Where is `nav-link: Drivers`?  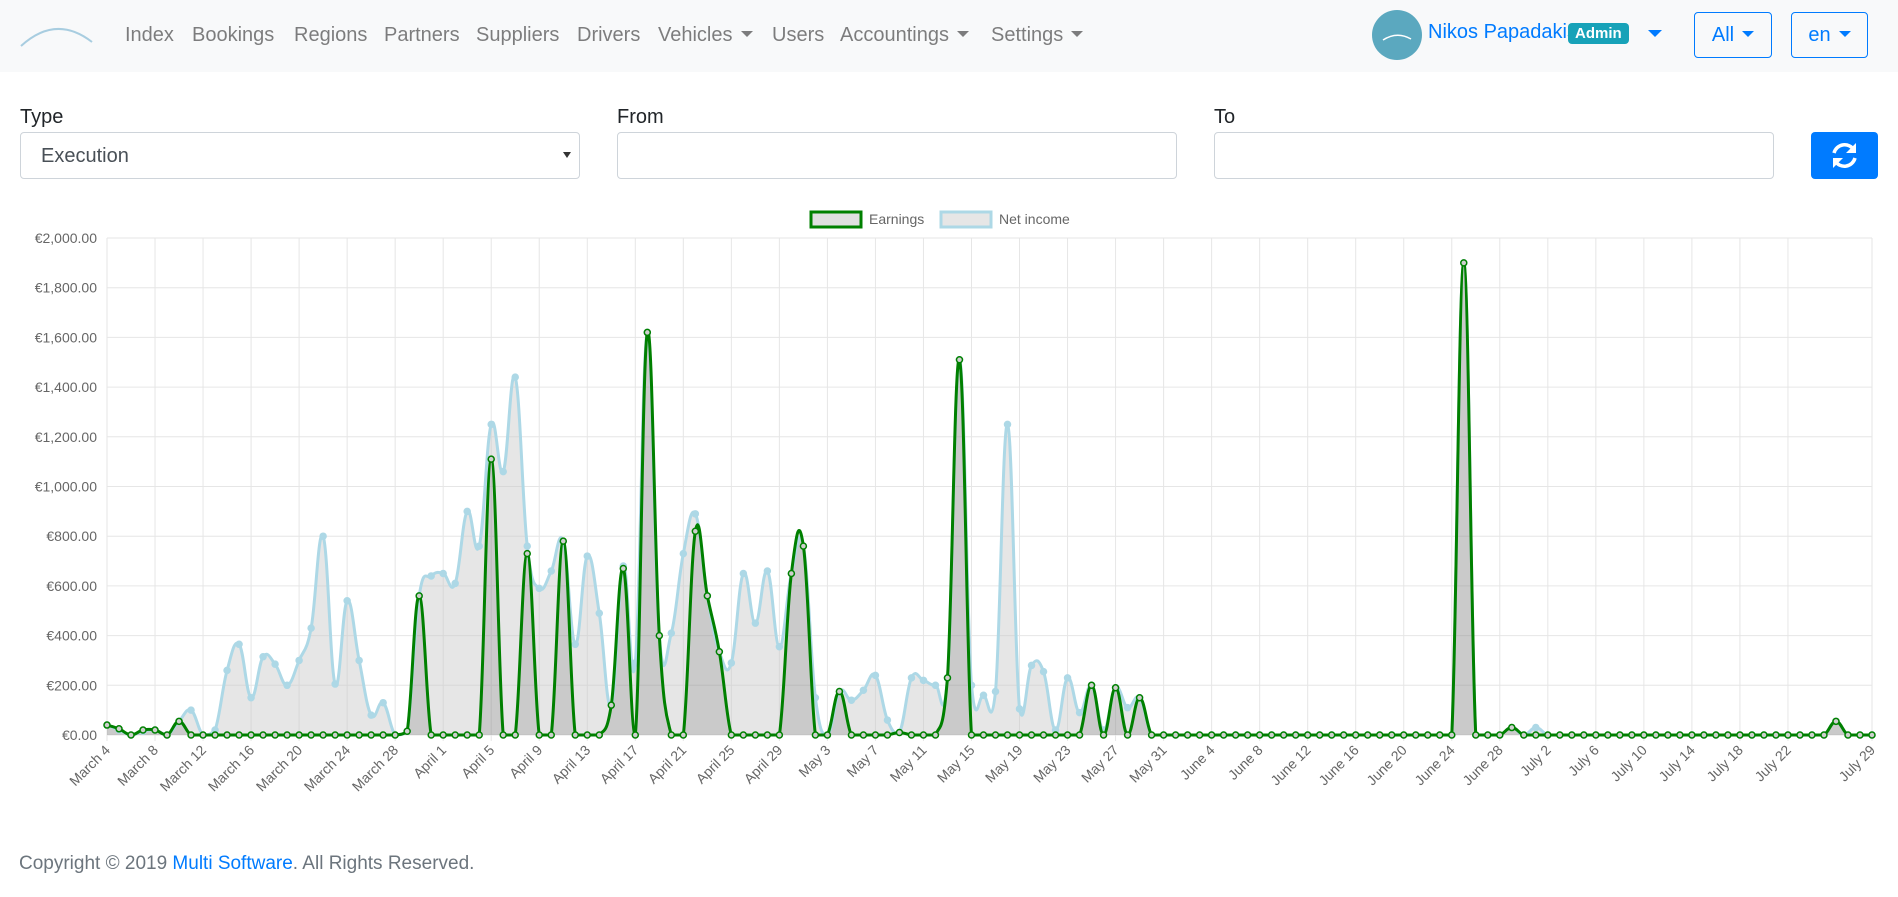
nav-link: Drivers is located at coordinates (608, 35).